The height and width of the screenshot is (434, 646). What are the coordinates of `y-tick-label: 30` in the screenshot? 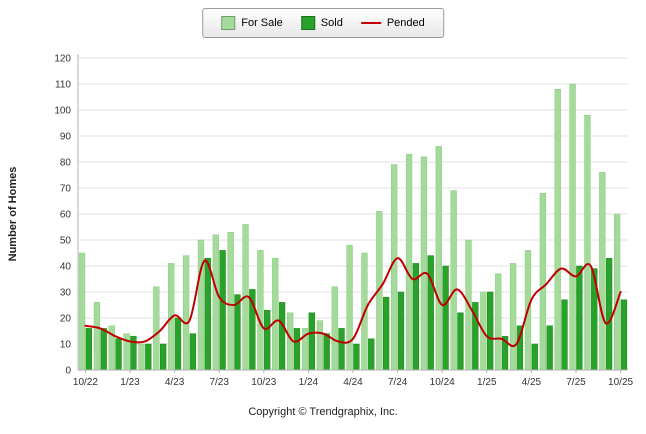 It's located at (66, 293).